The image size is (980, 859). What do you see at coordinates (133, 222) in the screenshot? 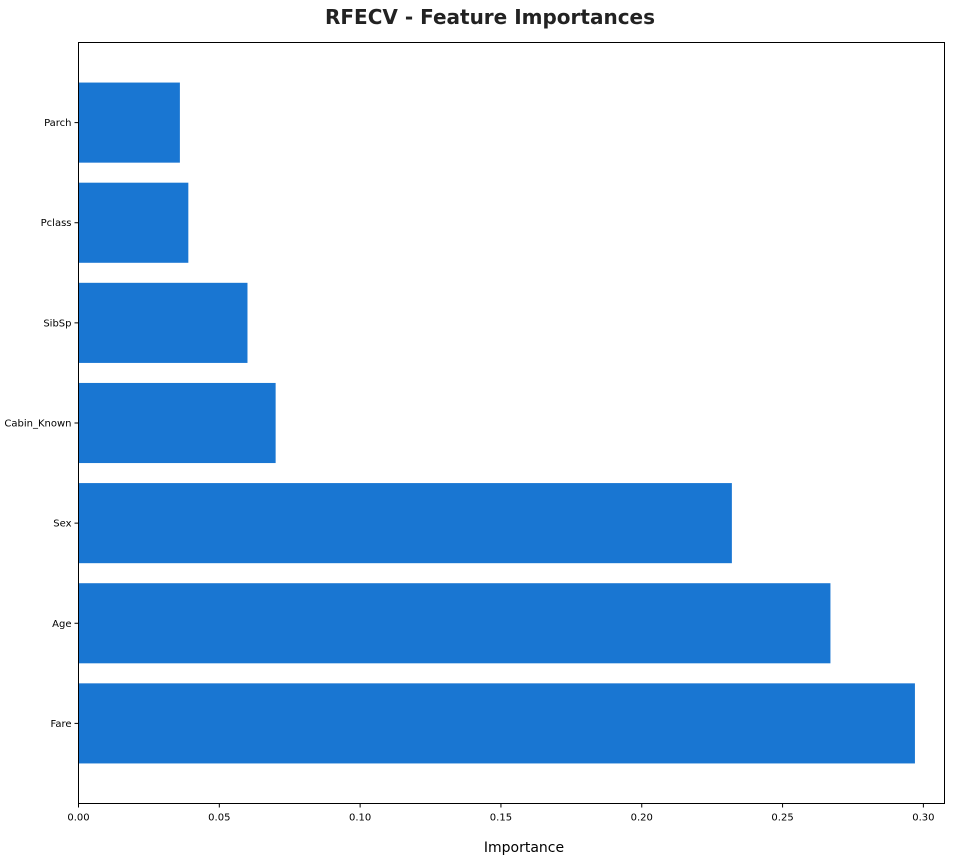
I see `bar-pclass` at bounding box center [133, 222].